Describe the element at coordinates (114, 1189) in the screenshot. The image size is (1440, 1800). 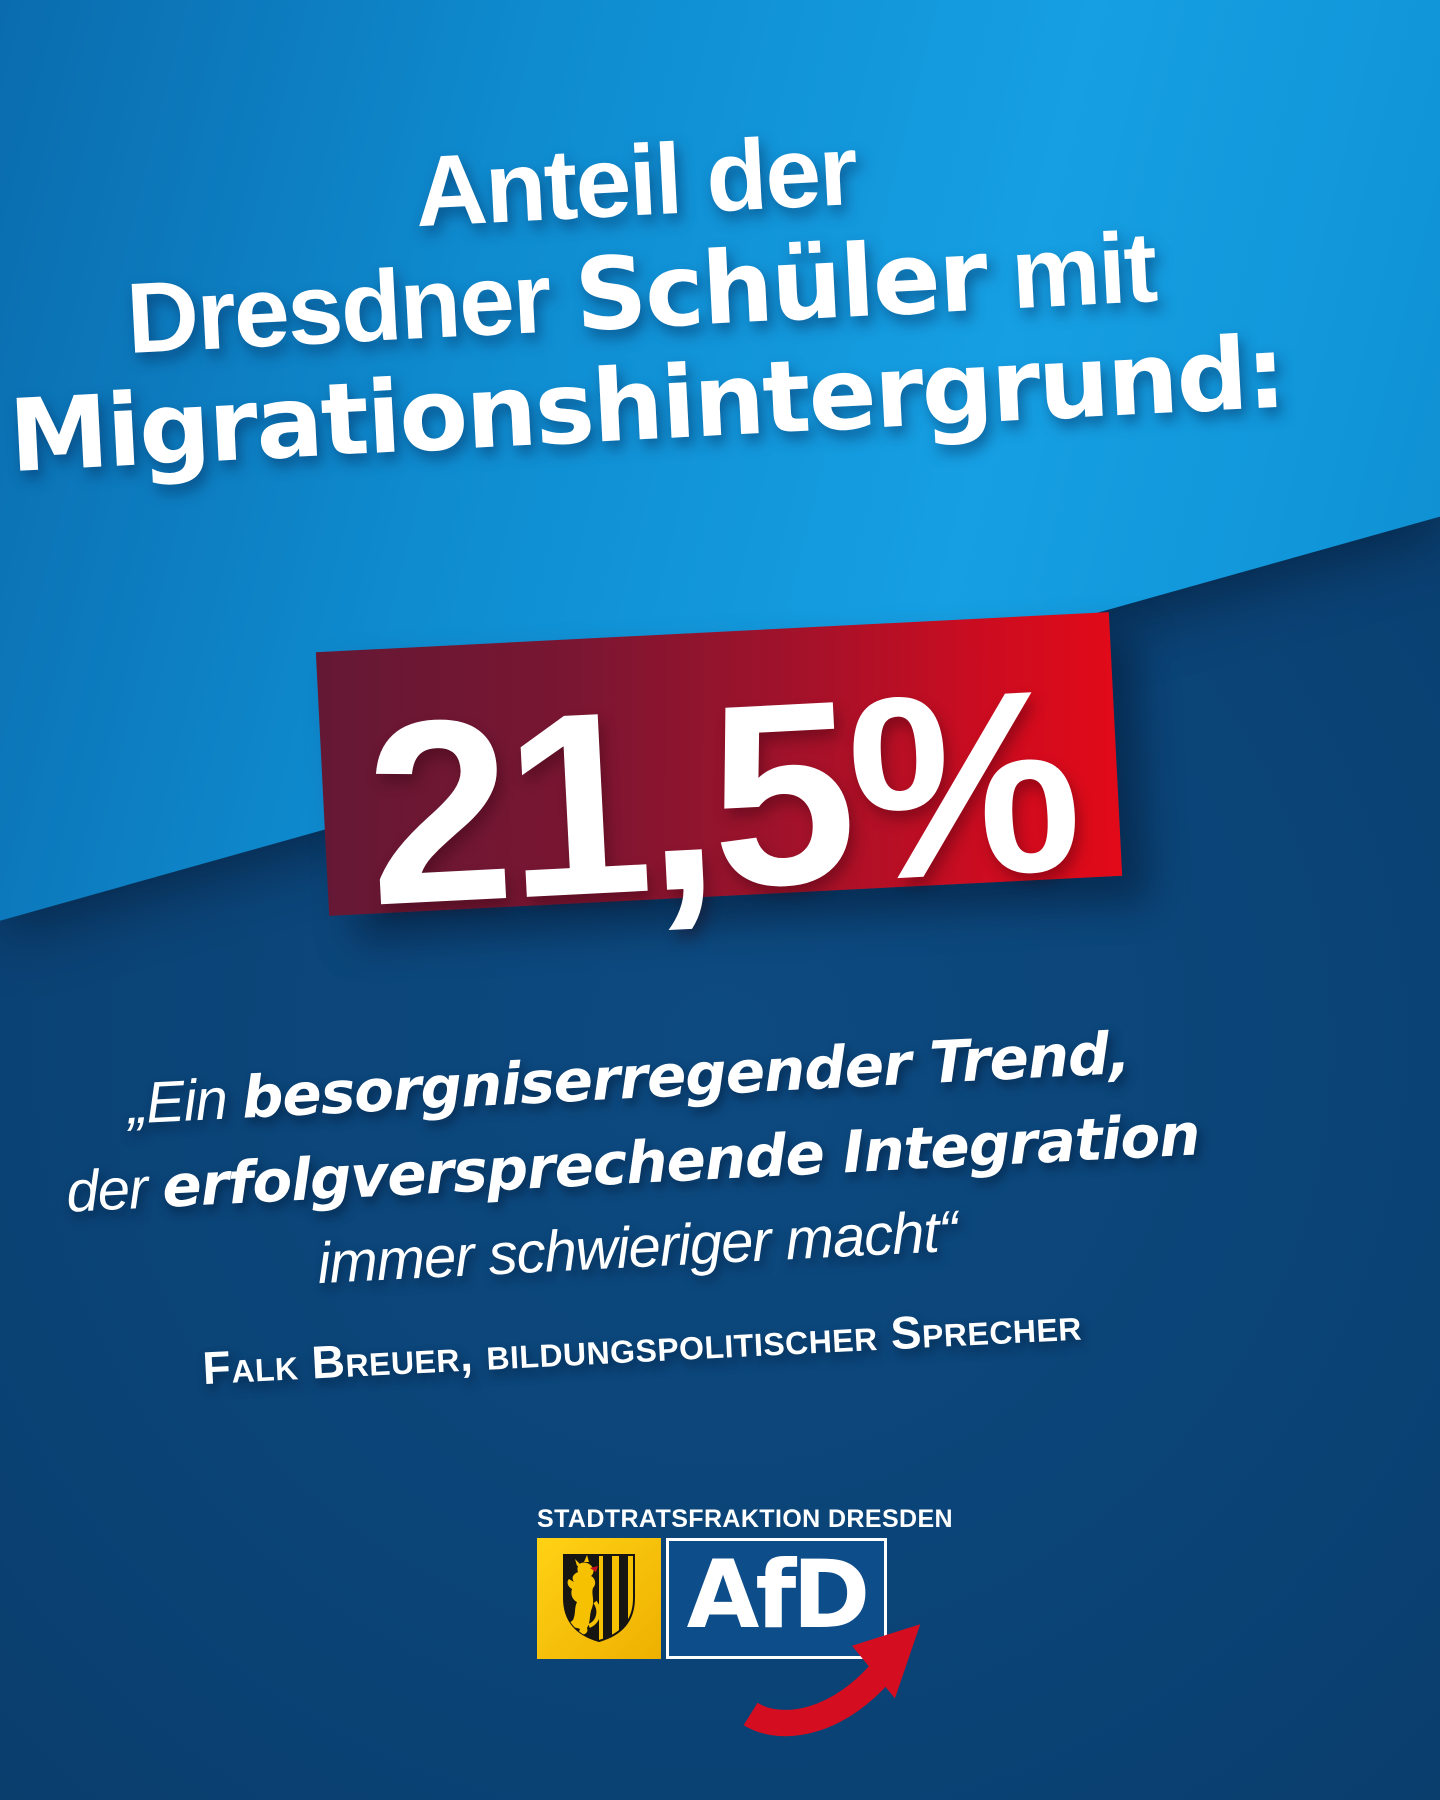
I see `quote-text: der` at that location.